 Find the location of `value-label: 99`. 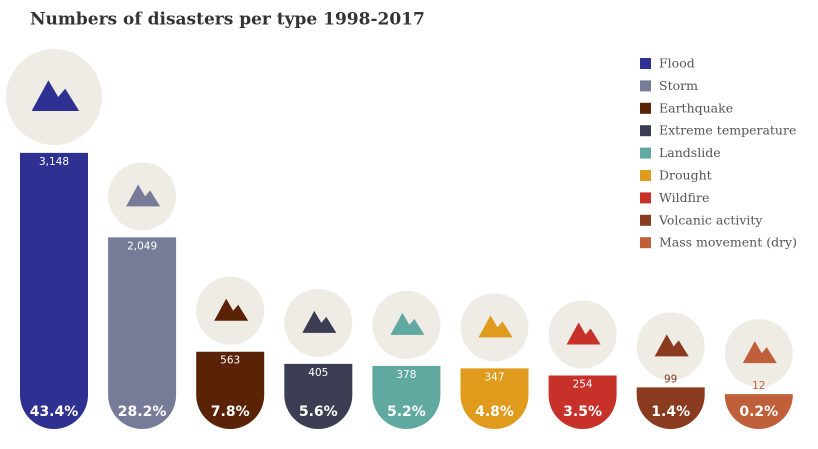

value-label: 99 is located at coordinates (670, 379).